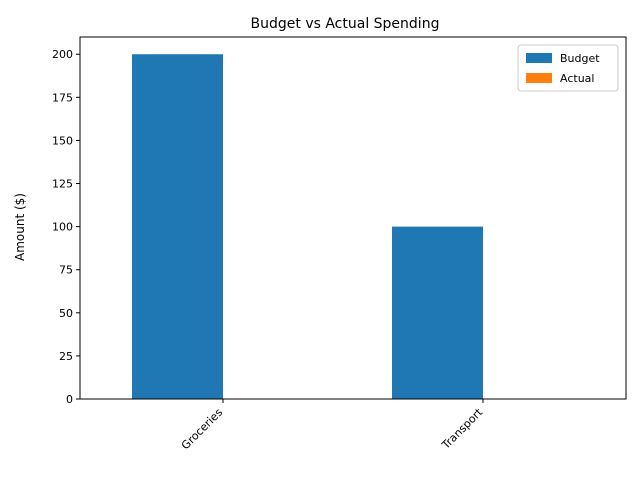 This screenshot has height=480, width=640. I want to click on x-axis: Groceries Transport, so click(332, 425).